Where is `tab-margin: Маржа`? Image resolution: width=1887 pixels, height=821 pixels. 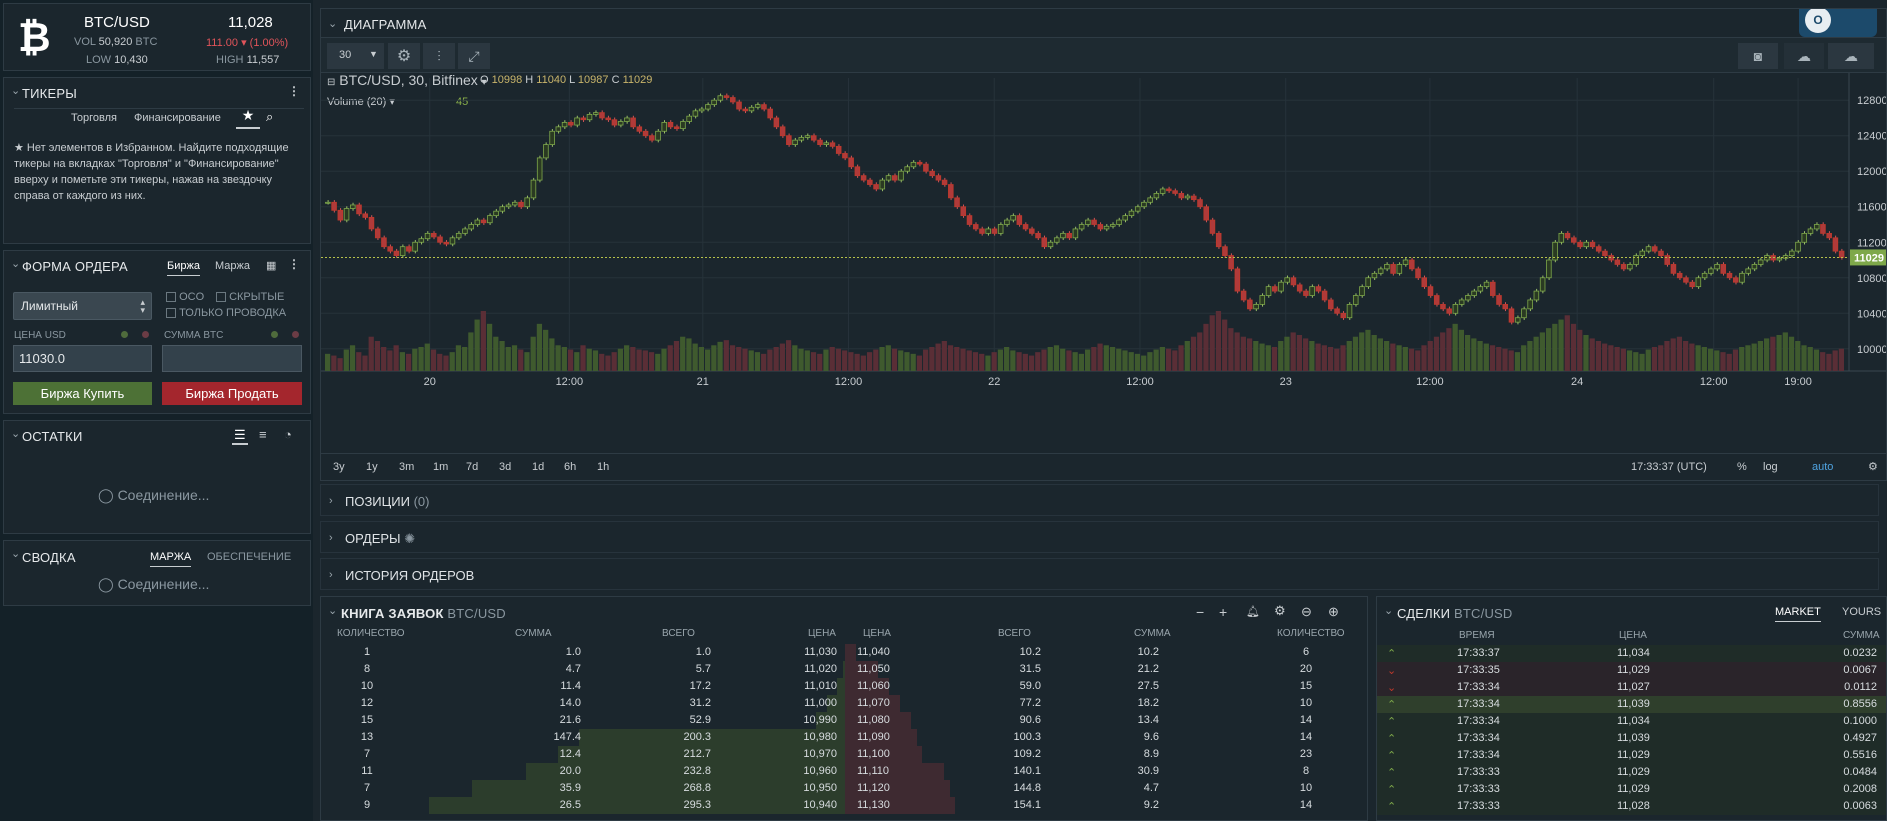
tab-margin: Маржа is located at coordinates (232, 266).